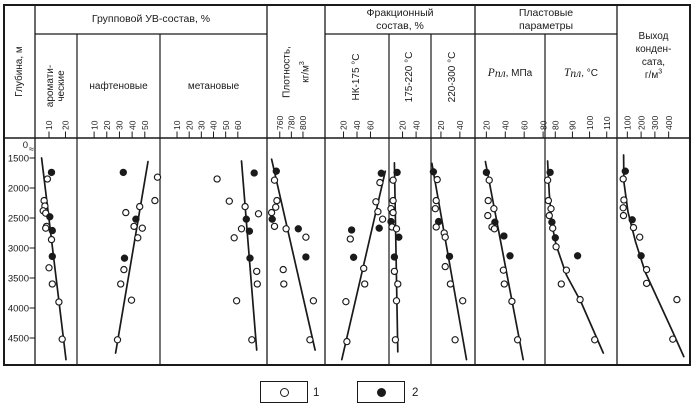 The height and width of the screenshot is (405, 692). I want to click on legend-item-1-box, so click(284, 392).